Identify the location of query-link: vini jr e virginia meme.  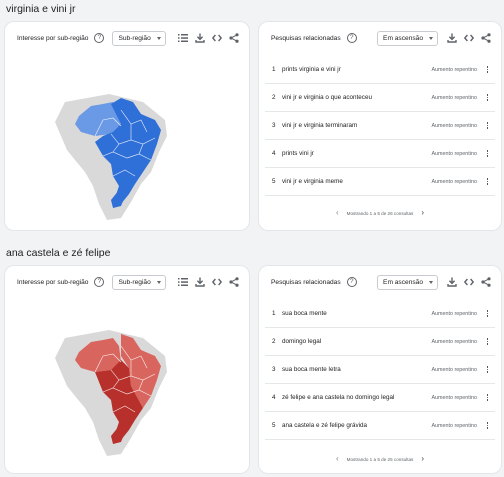
(312, 181).